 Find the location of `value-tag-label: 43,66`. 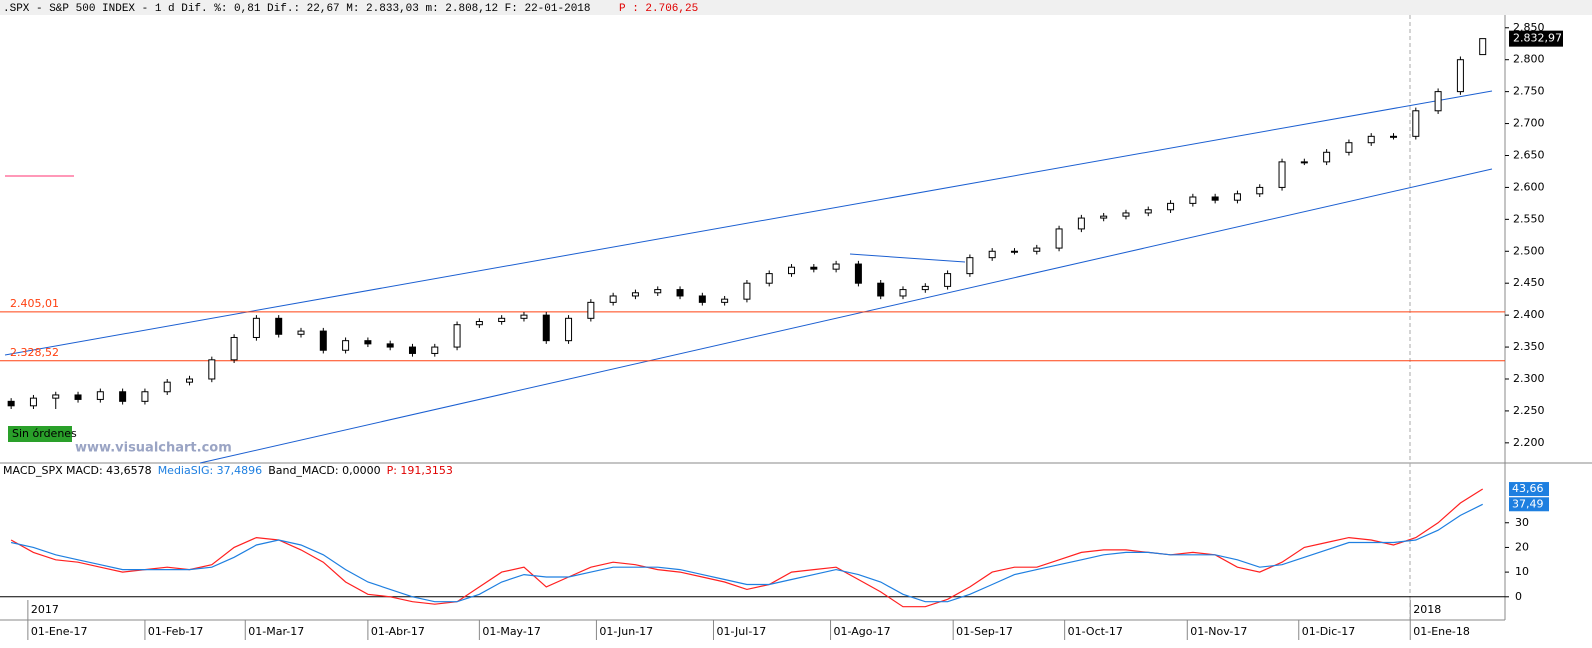

value-tag-label: 43,66 is located at coordinates (1528, 488).